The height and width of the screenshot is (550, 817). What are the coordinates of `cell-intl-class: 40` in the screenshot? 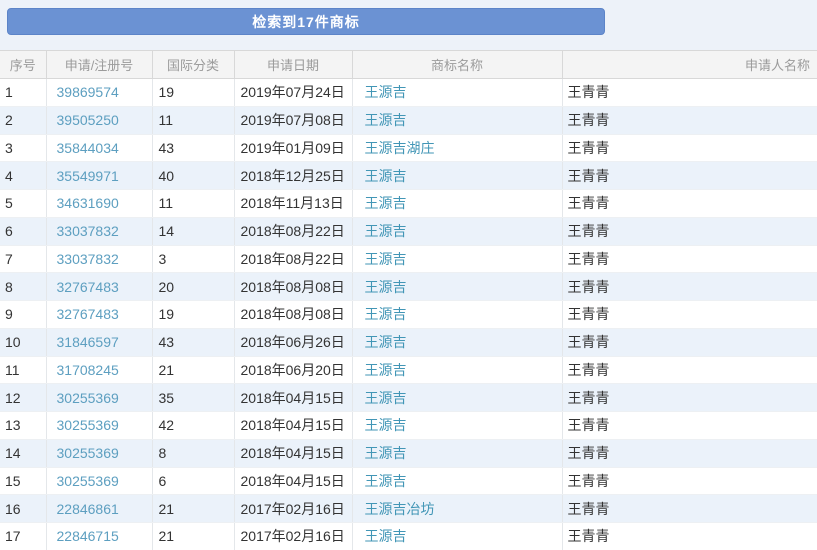 It's located at (193, 175).